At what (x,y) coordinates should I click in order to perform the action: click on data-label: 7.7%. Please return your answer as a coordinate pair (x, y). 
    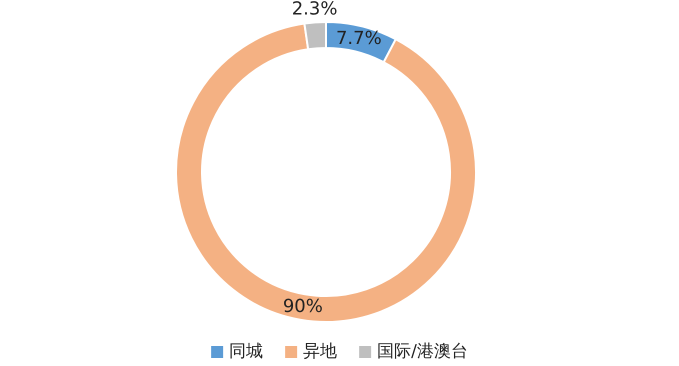
    Looking at the image, I should click on (359, 38).